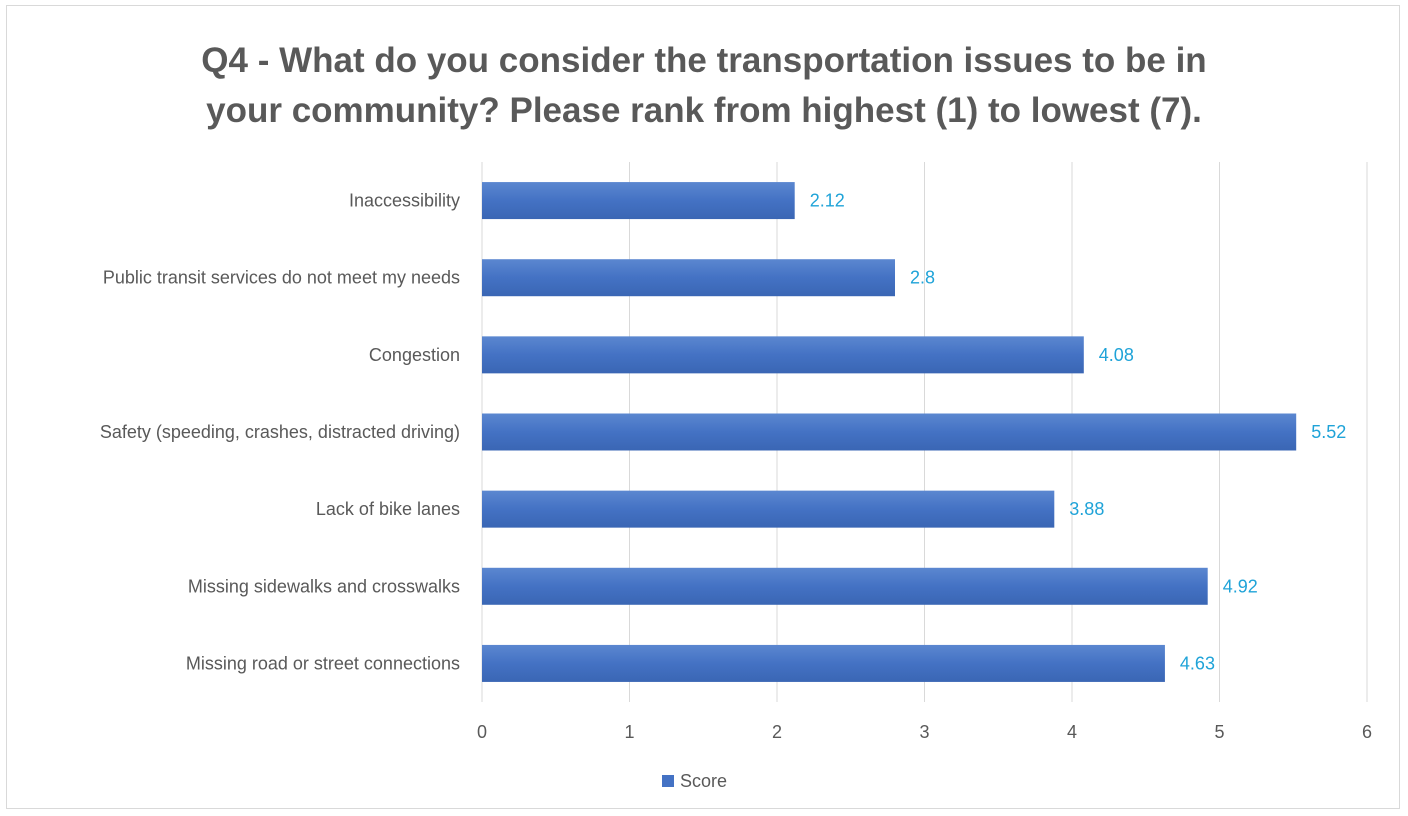  I want to click on data-label: 5.52, so click(1328, 432).